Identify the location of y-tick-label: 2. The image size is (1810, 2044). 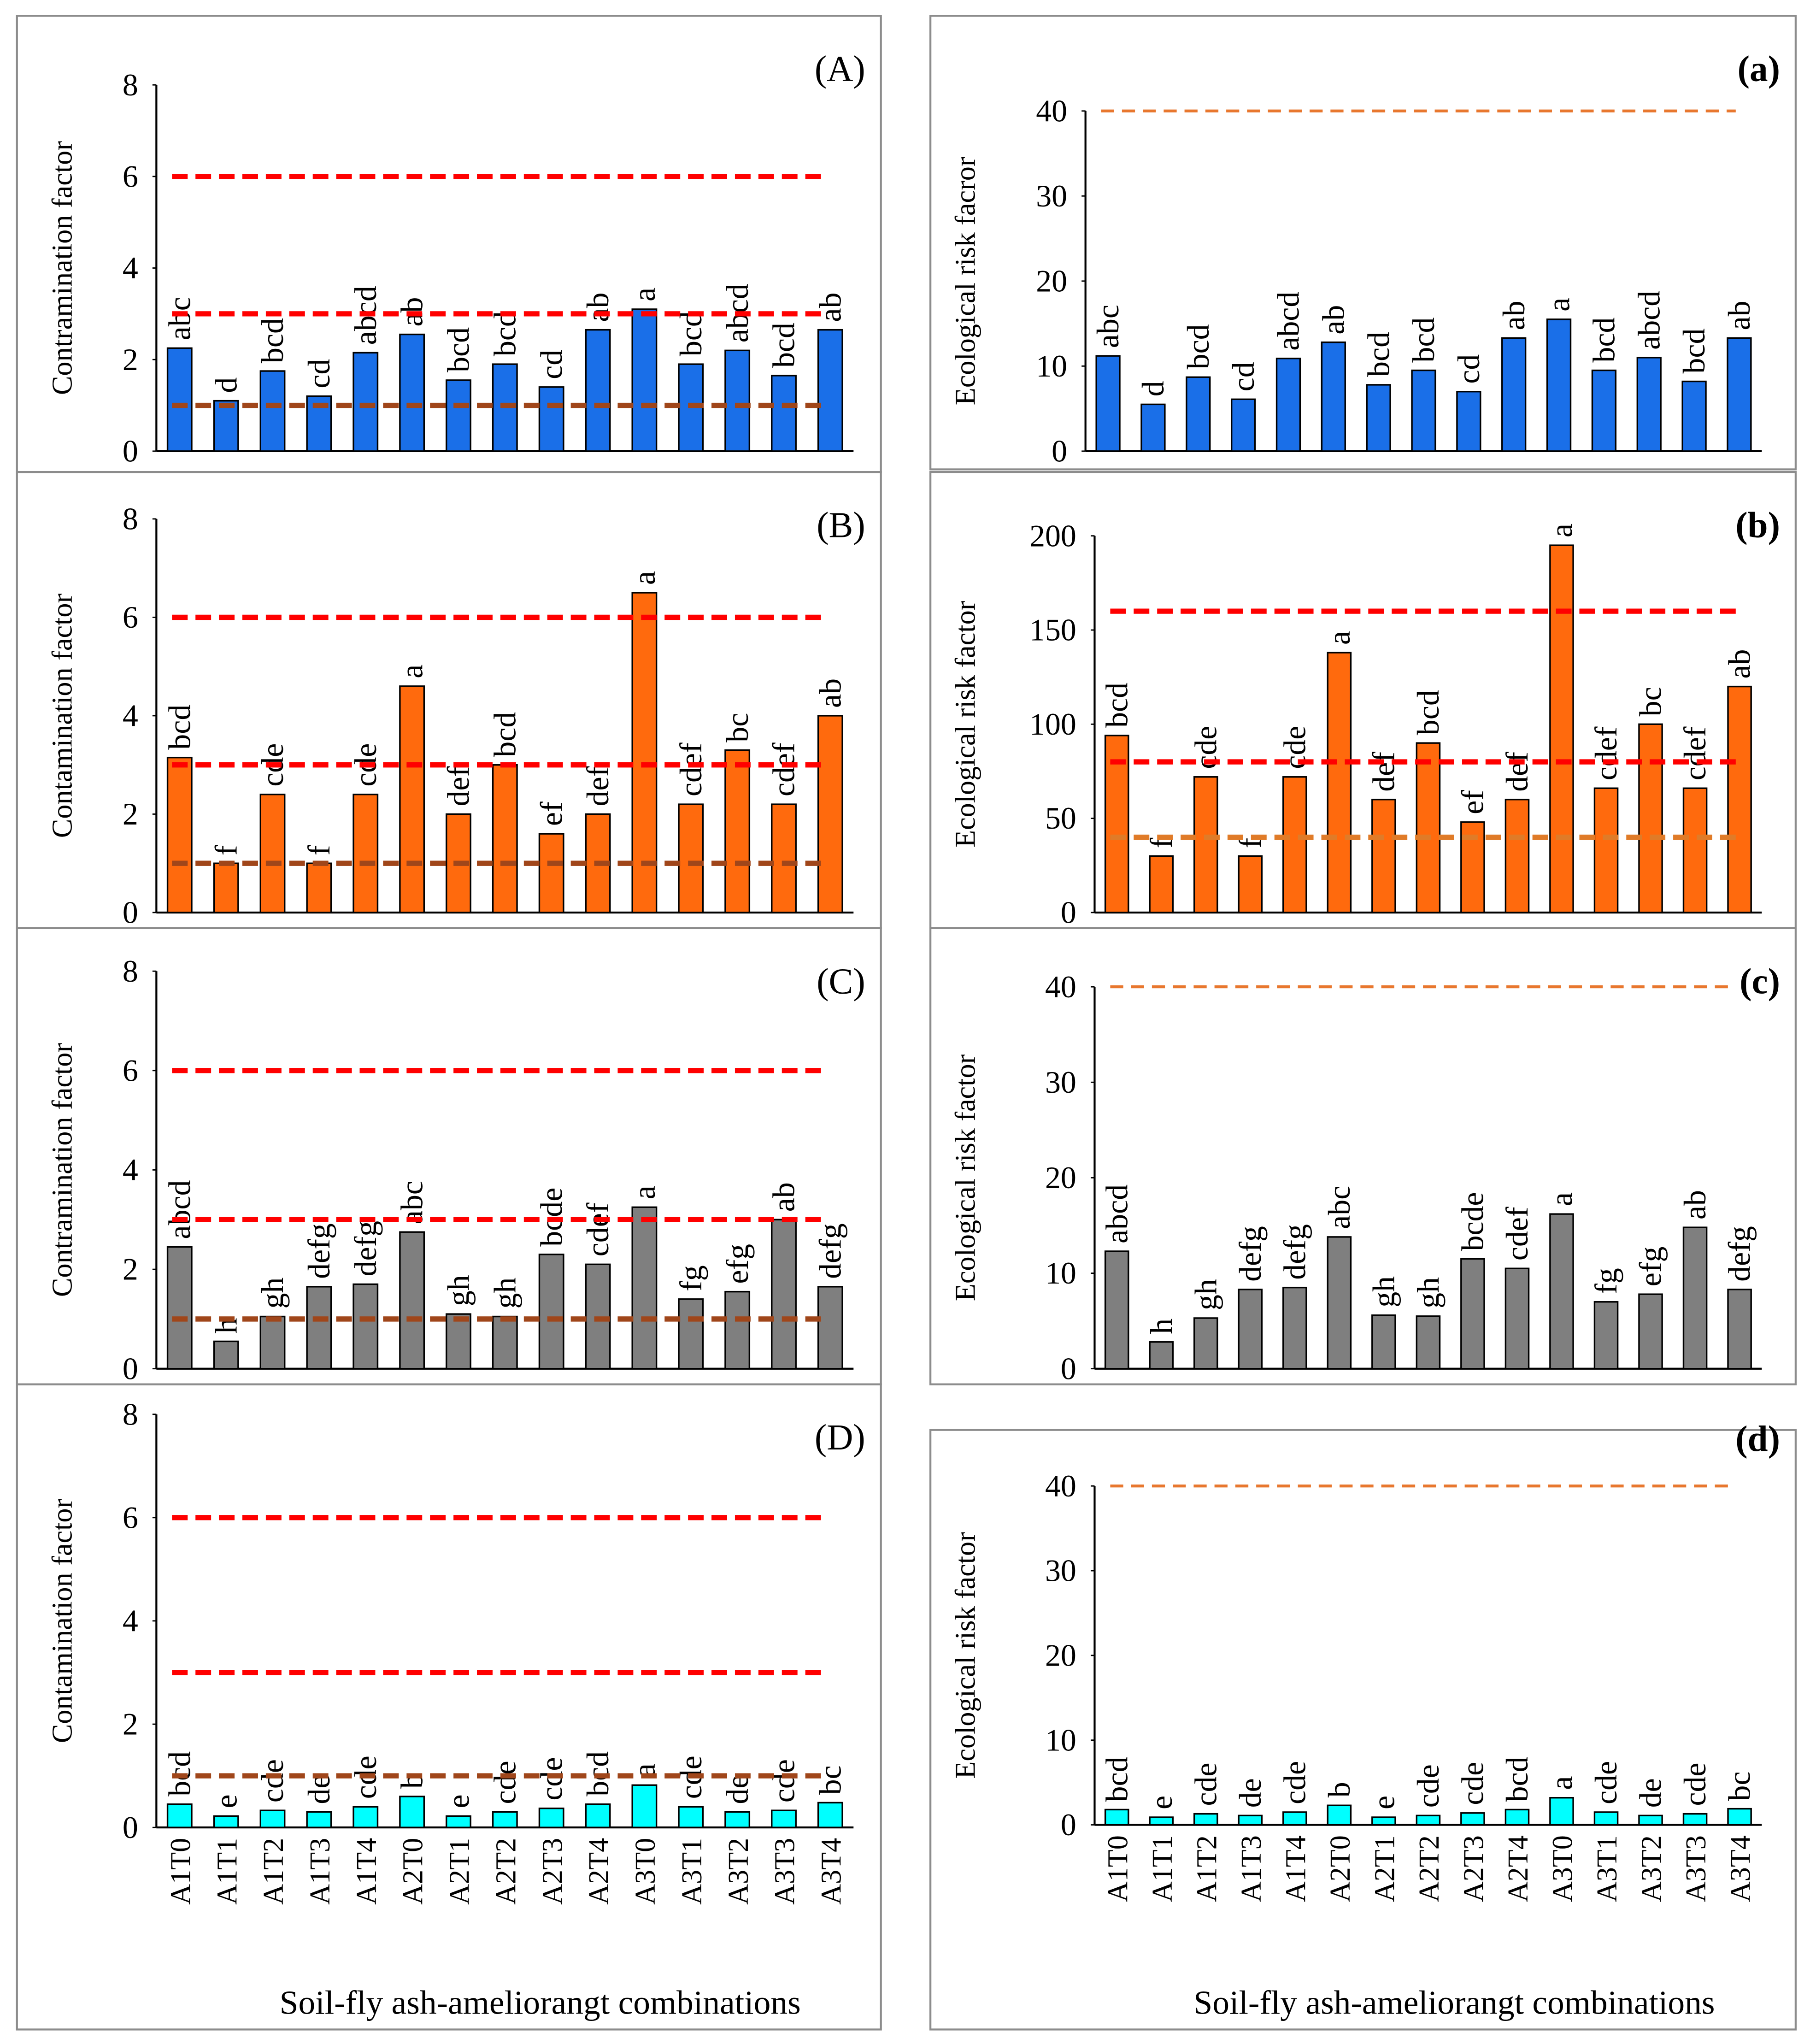
(130, 1725).